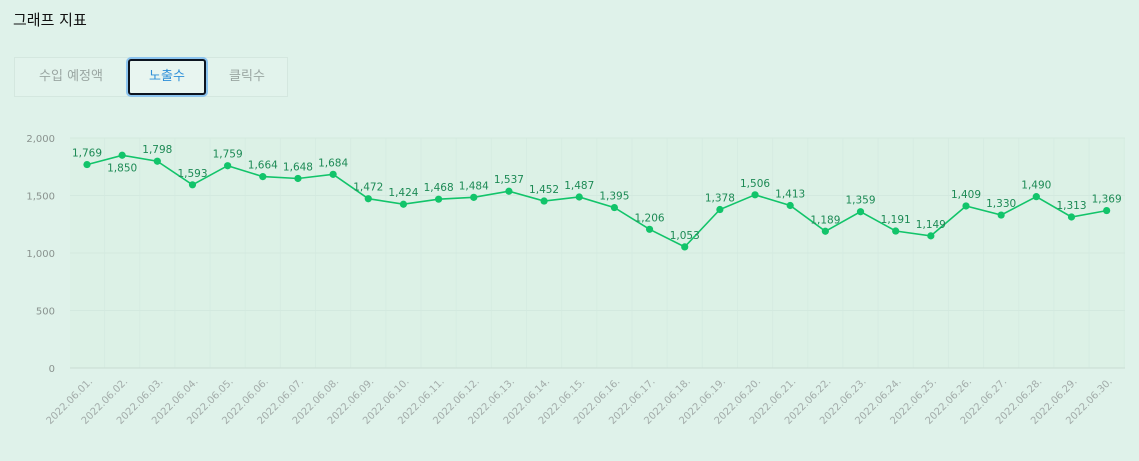  I want to click on data-label: 1,413, so click(790, 195).